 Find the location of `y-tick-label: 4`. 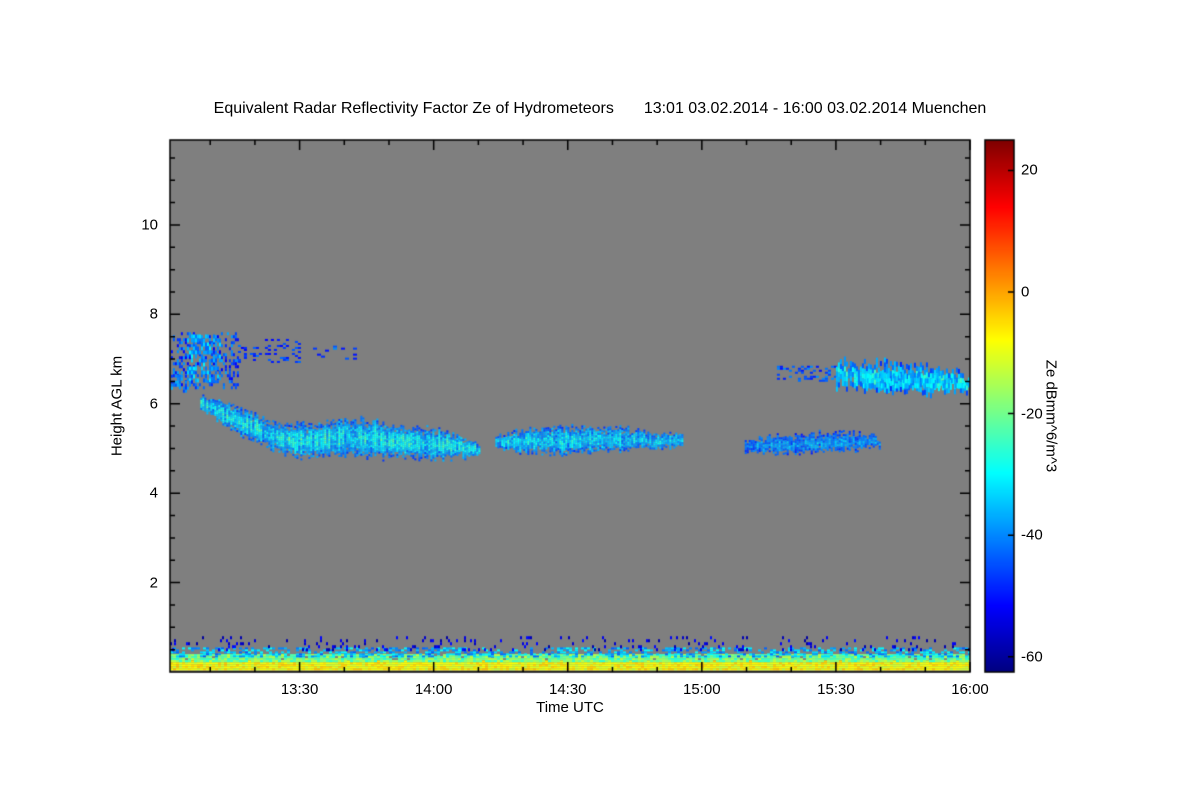

y-tick-label: 4 is located at coordinates (153, 493).